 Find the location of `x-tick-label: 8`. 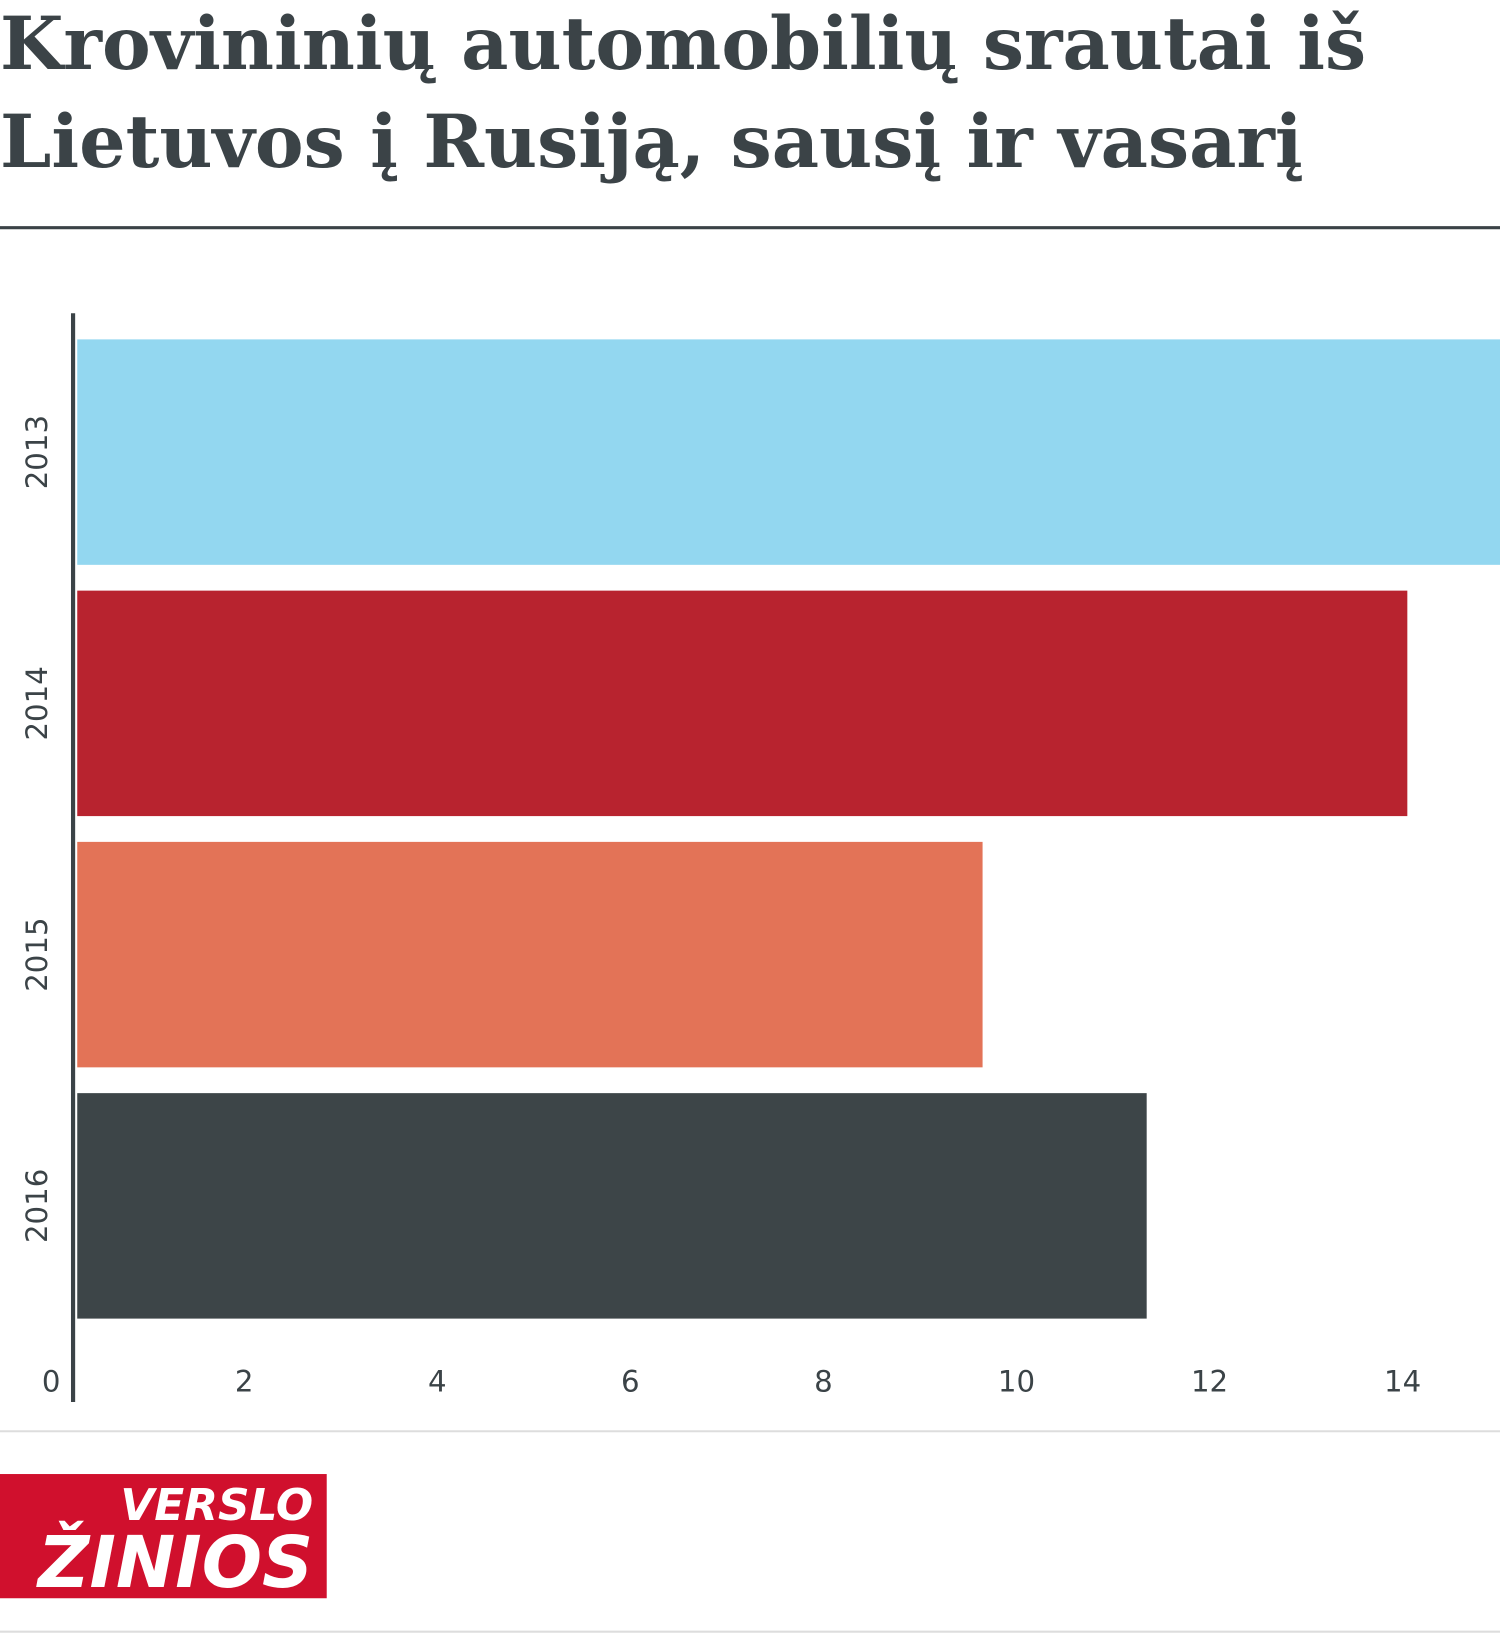

x-tick-label: 8 is located at coordinates (823, 1382).